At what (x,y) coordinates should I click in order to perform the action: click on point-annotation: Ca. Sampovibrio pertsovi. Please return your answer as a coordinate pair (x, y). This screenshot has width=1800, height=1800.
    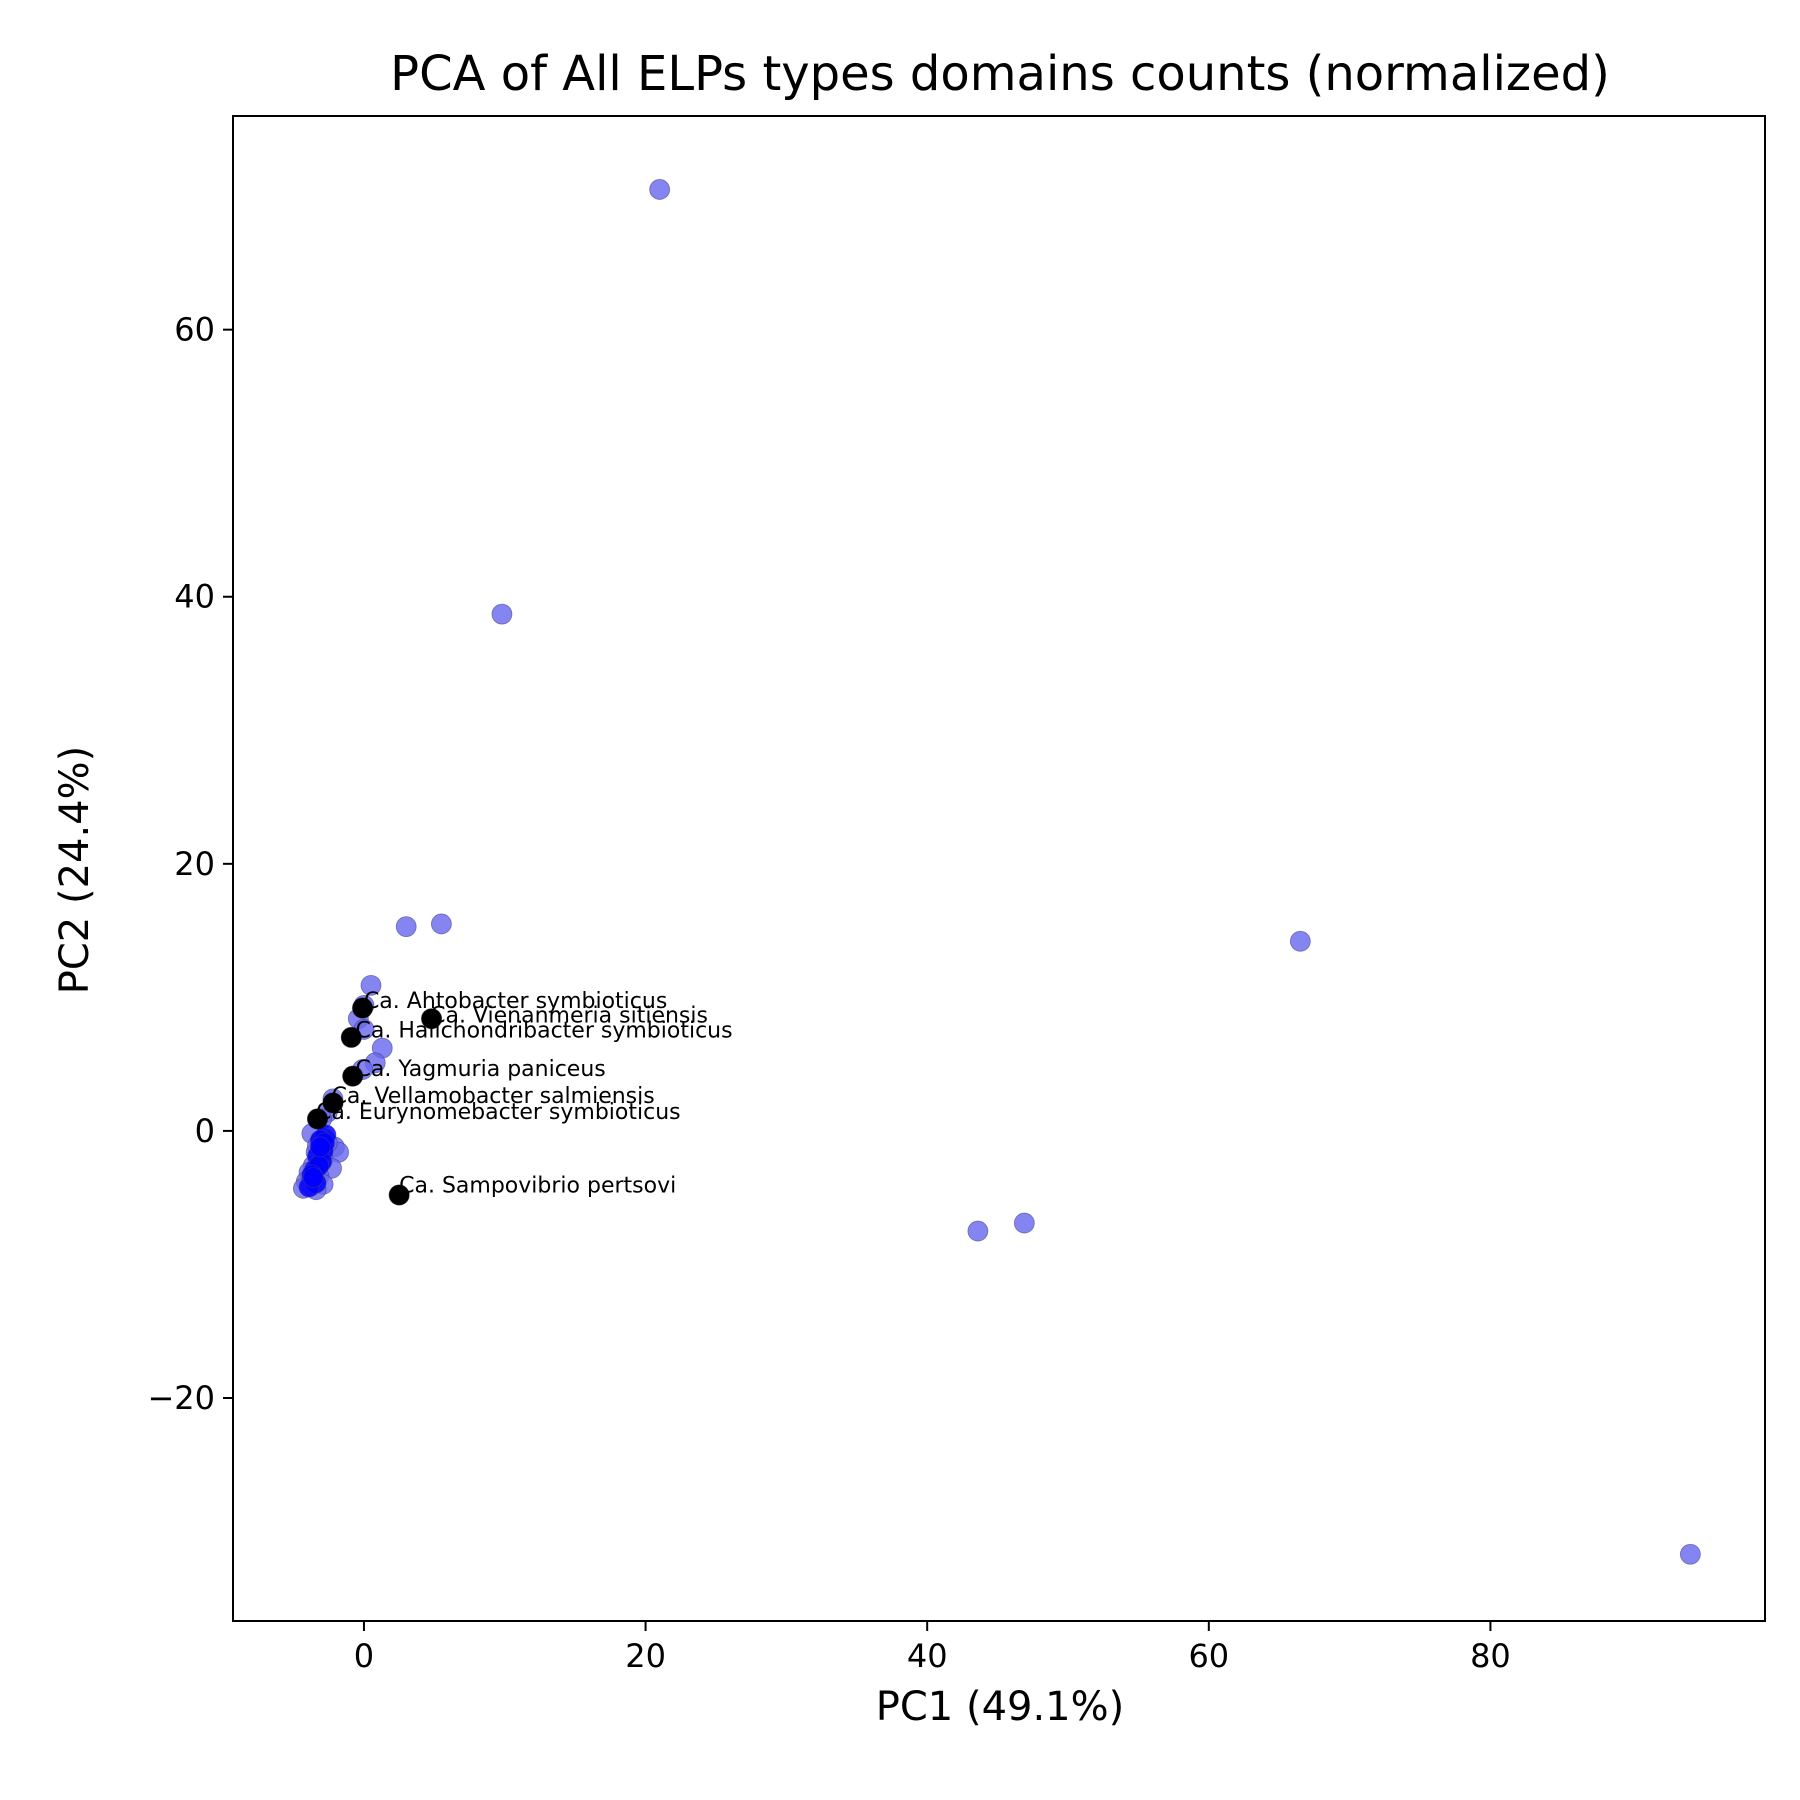
    Looking at the image, I should click on (537, 1185).